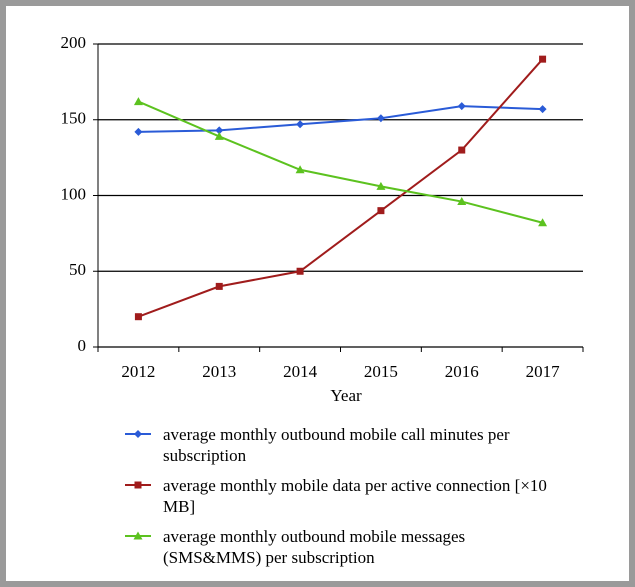 Image resolution: width=635 pixels, height=587 pixels. Describe the element at coordinates (219, 371) in the screenshot. I see `x-tick-label: 2013` at that location.